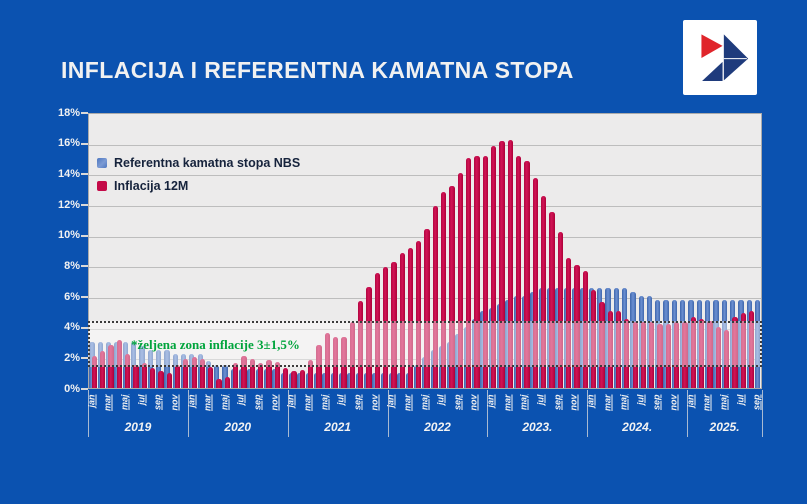  What do you see at coordinates (138, 427) in the screenshot?
I see `year-label: 2019` at bounding box center [138, 427].